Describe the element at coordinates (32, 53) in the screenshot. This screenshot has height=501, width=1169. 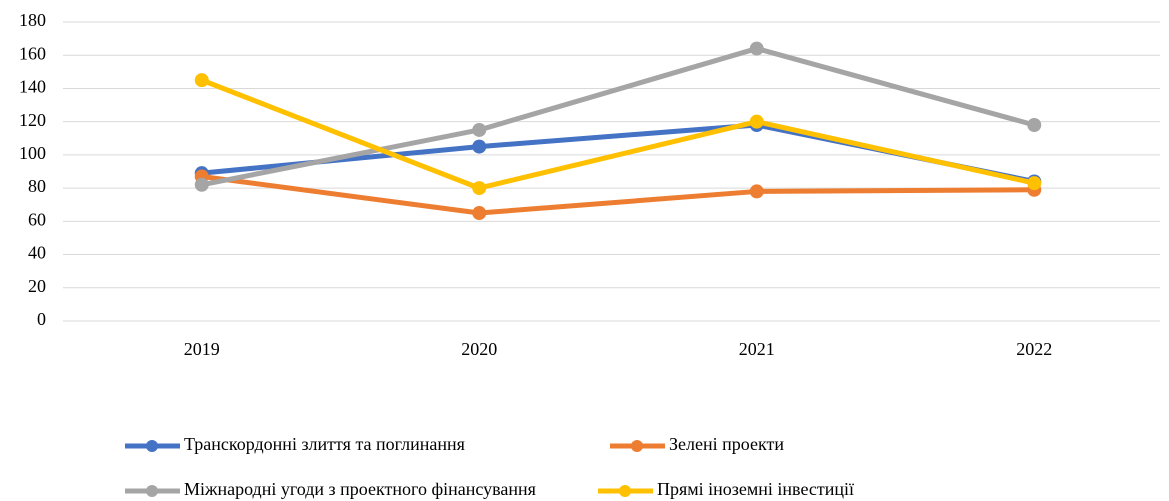
I see `y-tick-label: 160` at that location.